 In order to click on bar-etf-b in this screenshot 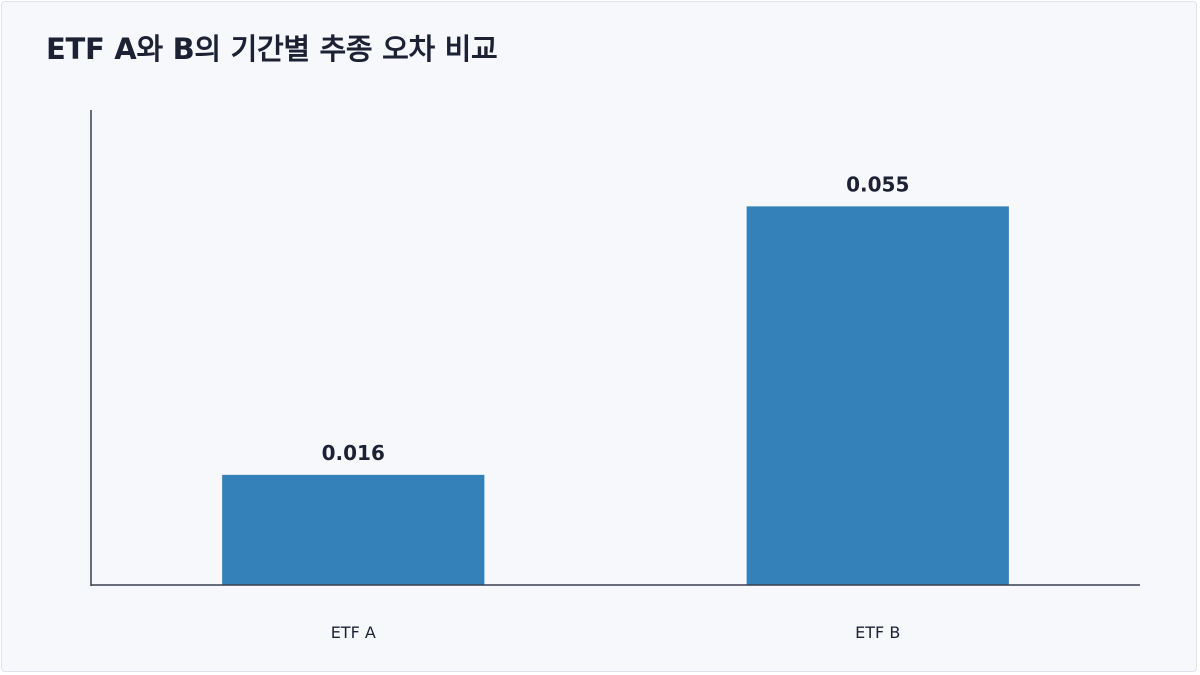, I will do `click(877, 395)`.